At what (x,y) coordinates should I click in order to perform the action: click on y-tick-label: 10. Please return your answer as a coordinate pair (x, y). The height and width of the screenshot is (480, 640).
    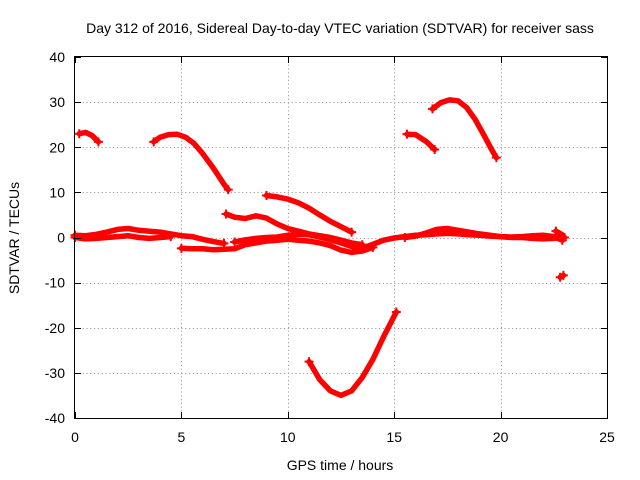
    Looking at the image, I should click on (57, 192).